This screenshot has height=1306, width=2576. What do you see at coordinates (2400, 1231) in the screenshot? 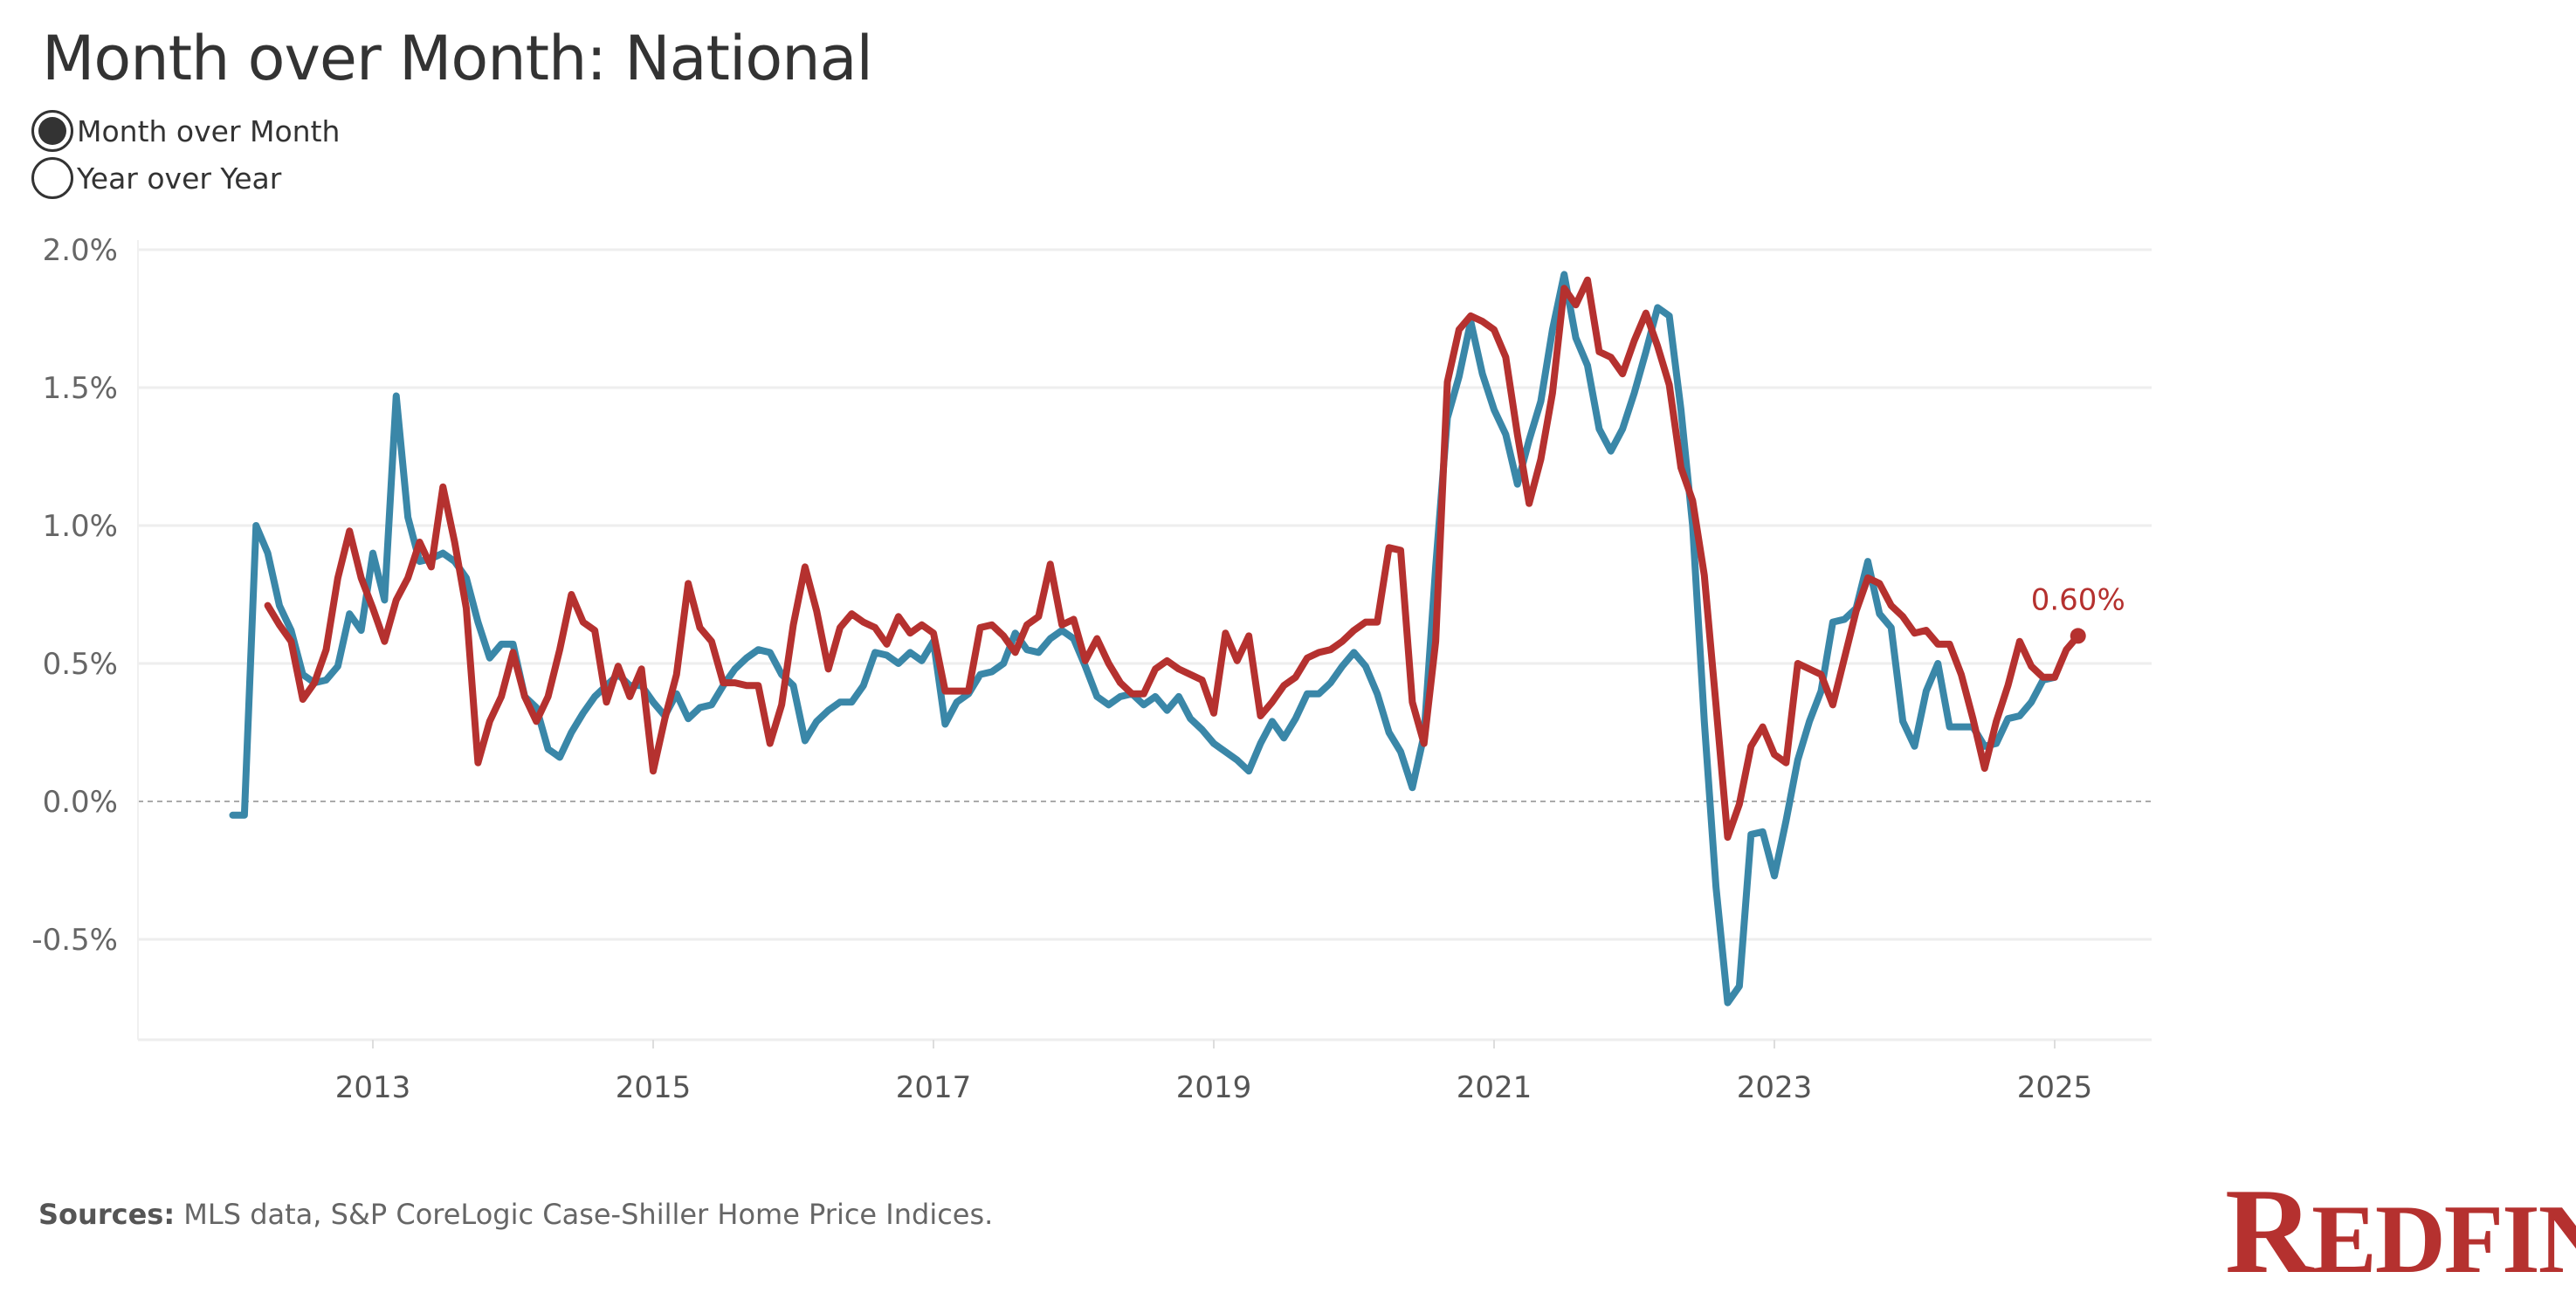
I see `redfin-logo: REDFIN` at bounding box center [2400, 1231].